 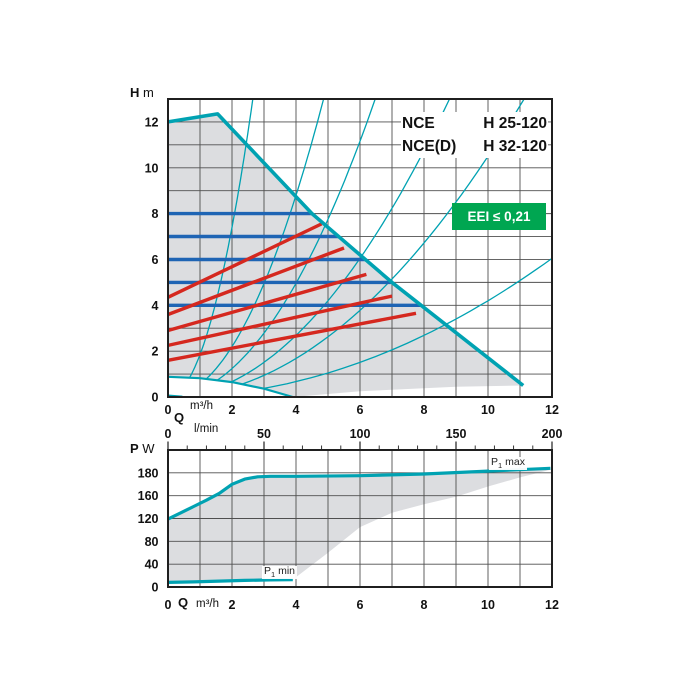 I want to click on flow-quantity-bottom: Q, so click(x=183, y=602).